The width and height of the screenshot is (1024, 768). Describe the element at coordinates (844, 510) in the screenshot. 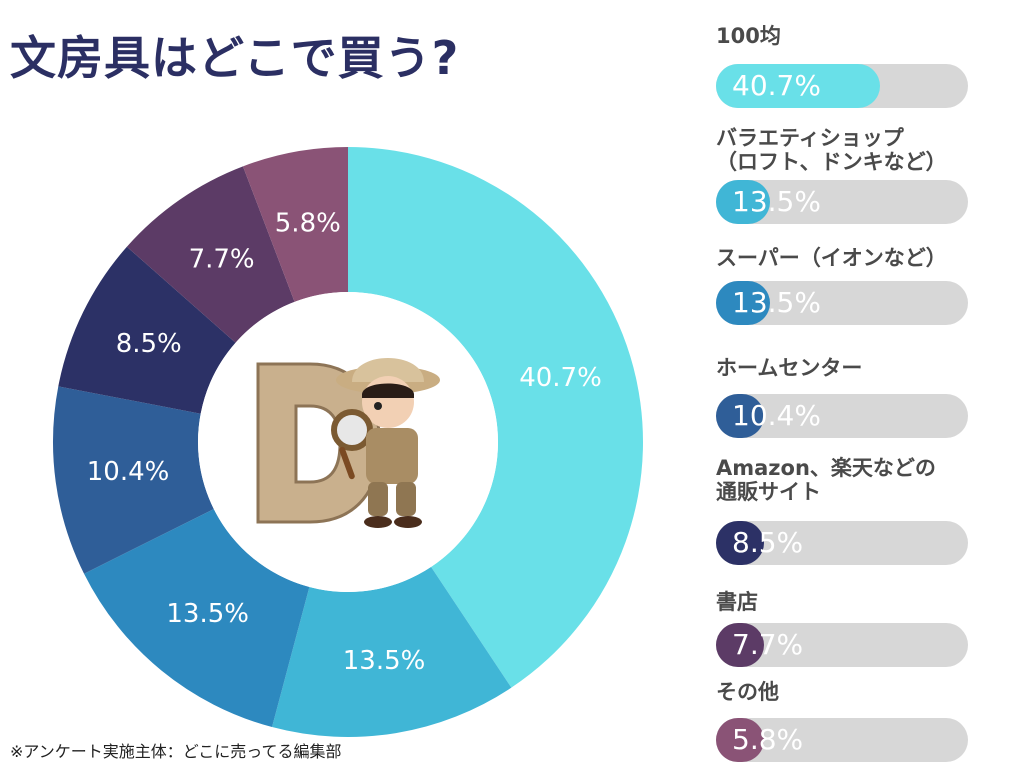

I see `legend-item-online-shop: Amazon、楽天などの 通販サイト 8.5%` at that location.